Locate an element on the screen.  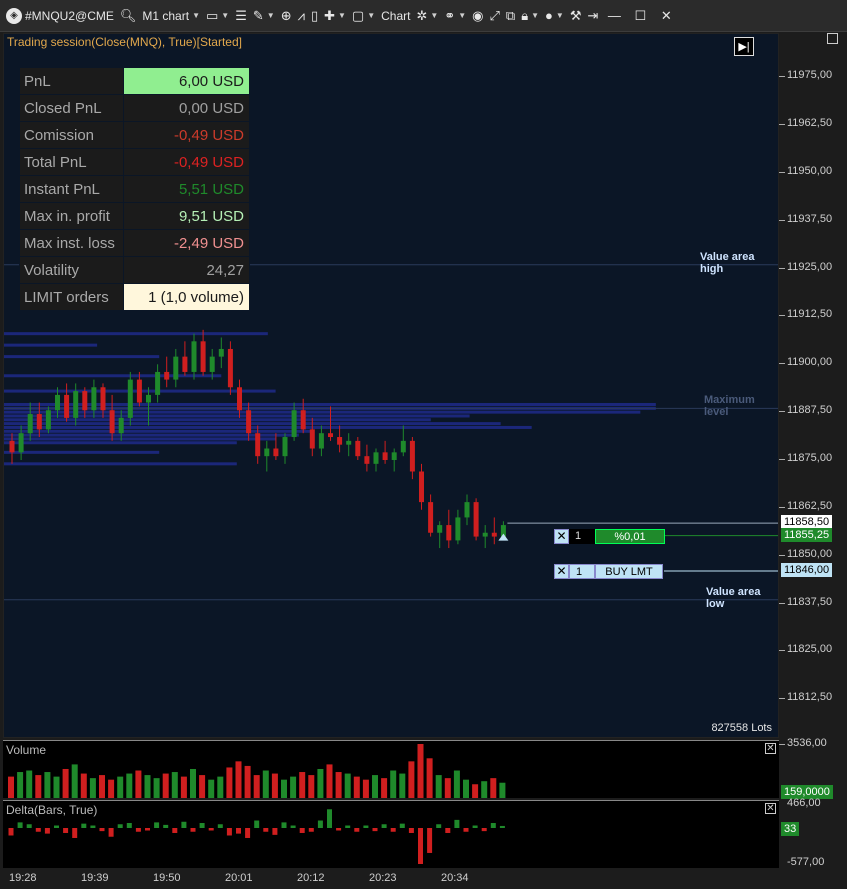
settings-button: ⚒ is located at coordinates (576, 16).